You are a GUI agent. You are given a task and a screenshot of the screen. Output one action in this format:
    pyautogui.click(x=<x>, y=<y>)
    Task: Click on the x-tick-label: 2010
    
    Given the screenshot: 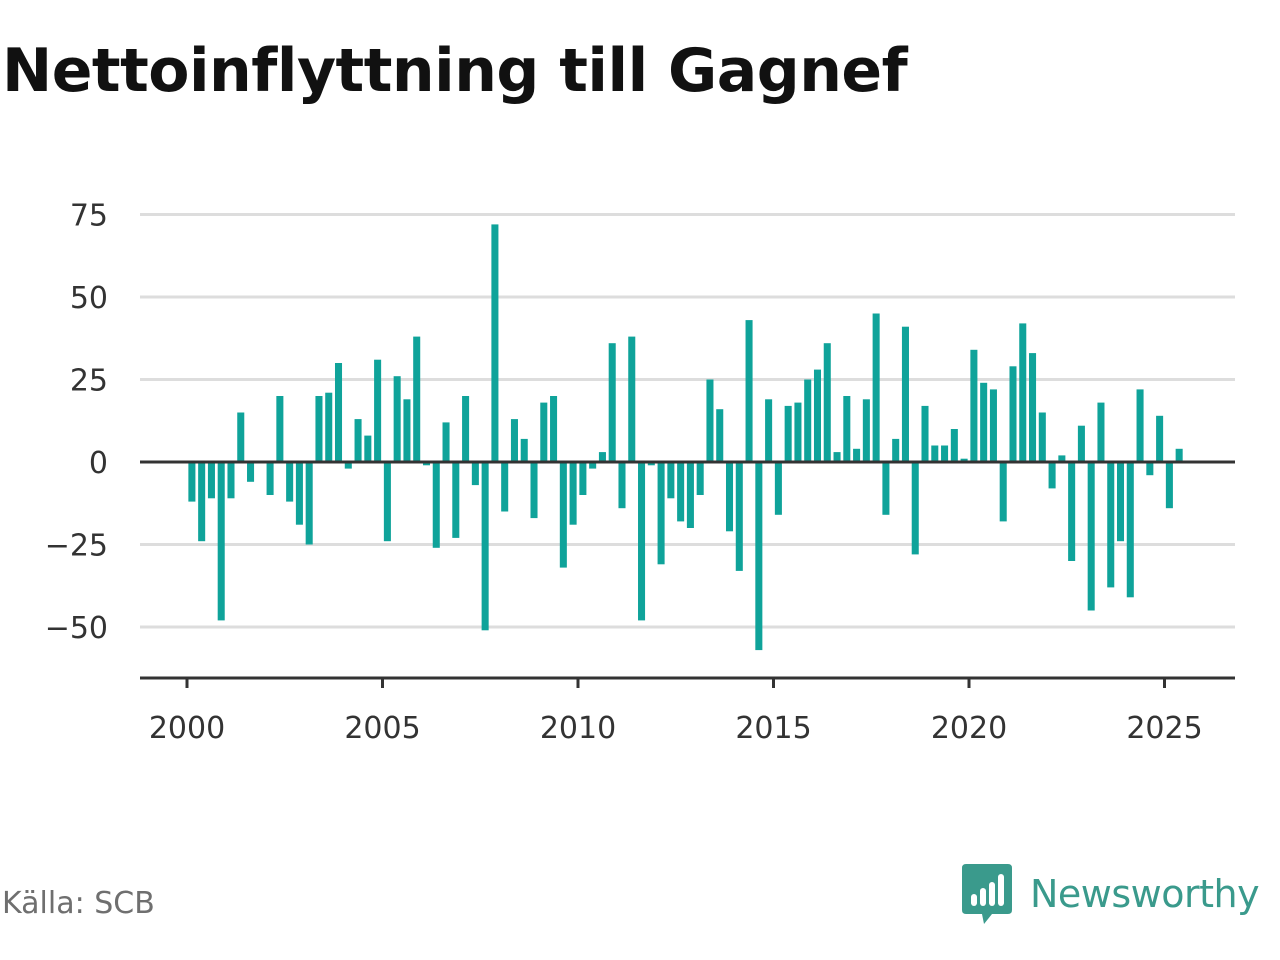 What is the action you would take?
    pyautogui.click(x=578, y=728)
    